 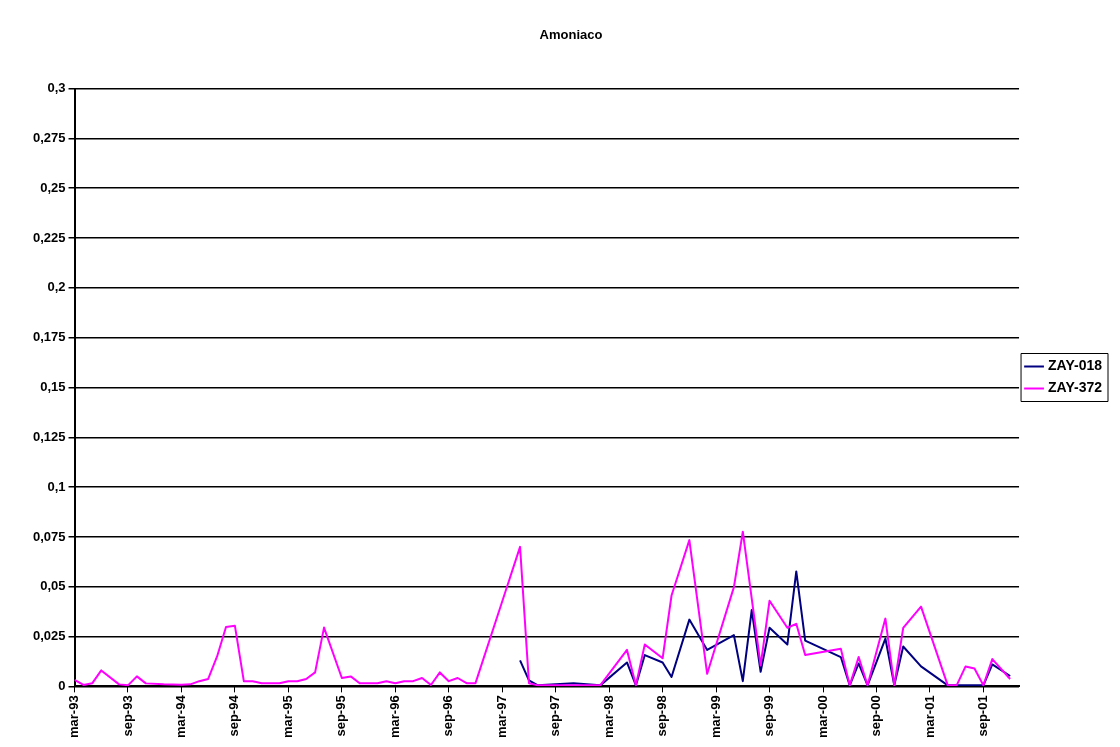 I want to click on y-tick-label: 0,3, so click(x=56, y=88).